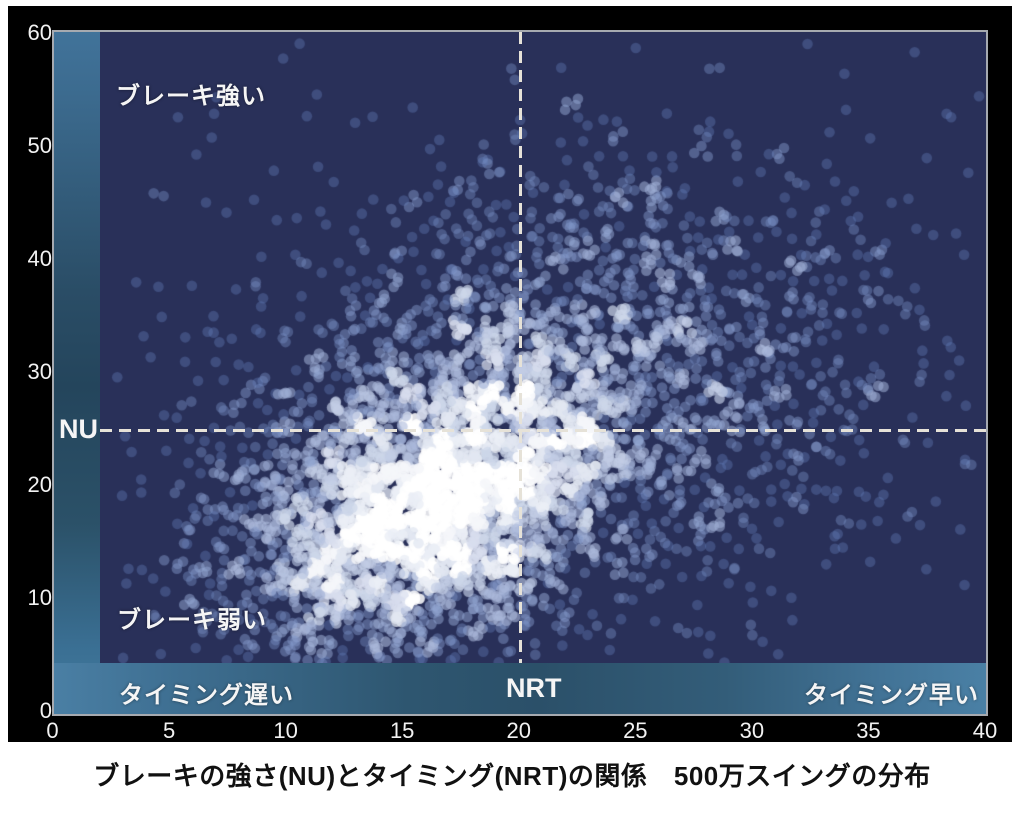 This screenshot has width=1024, height=813. I want to click on label-timing-early: タイミング早い, so click(891, 695).